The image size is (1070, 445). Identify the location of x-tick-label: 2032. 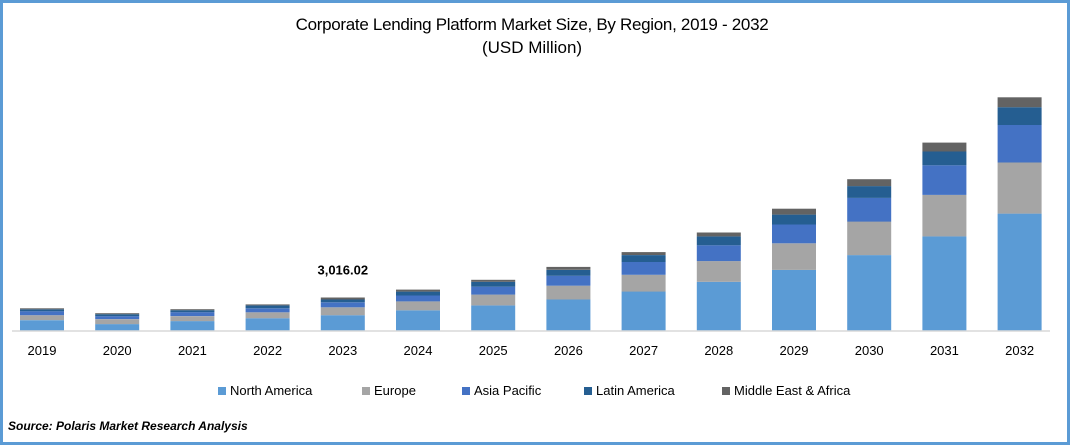
(1019, 350).